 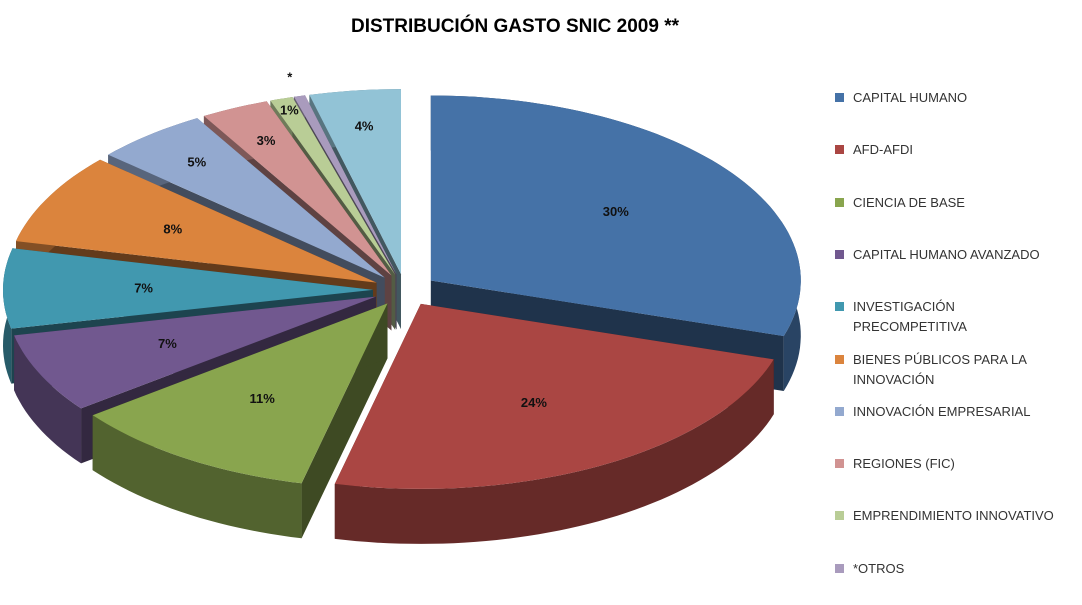 What do you see at coordinates (290, 77) in the screenshot?
I see `data-label: *` at bounding box center [290, 77].